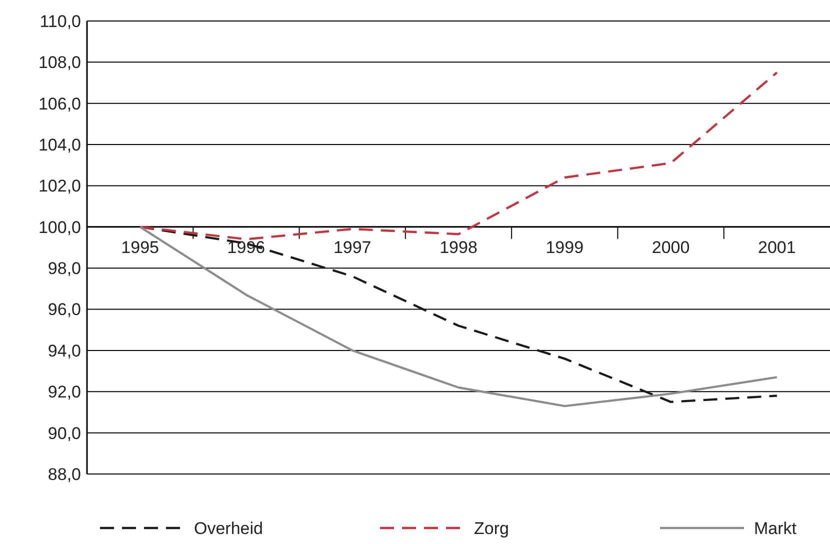 Image resolution: width=830 pixels, height=544 pixels. What do you see at coordinates (59, 62) in the screenshot?
I see `y-tick-label: 108,0` at bounding box center [59, 62].